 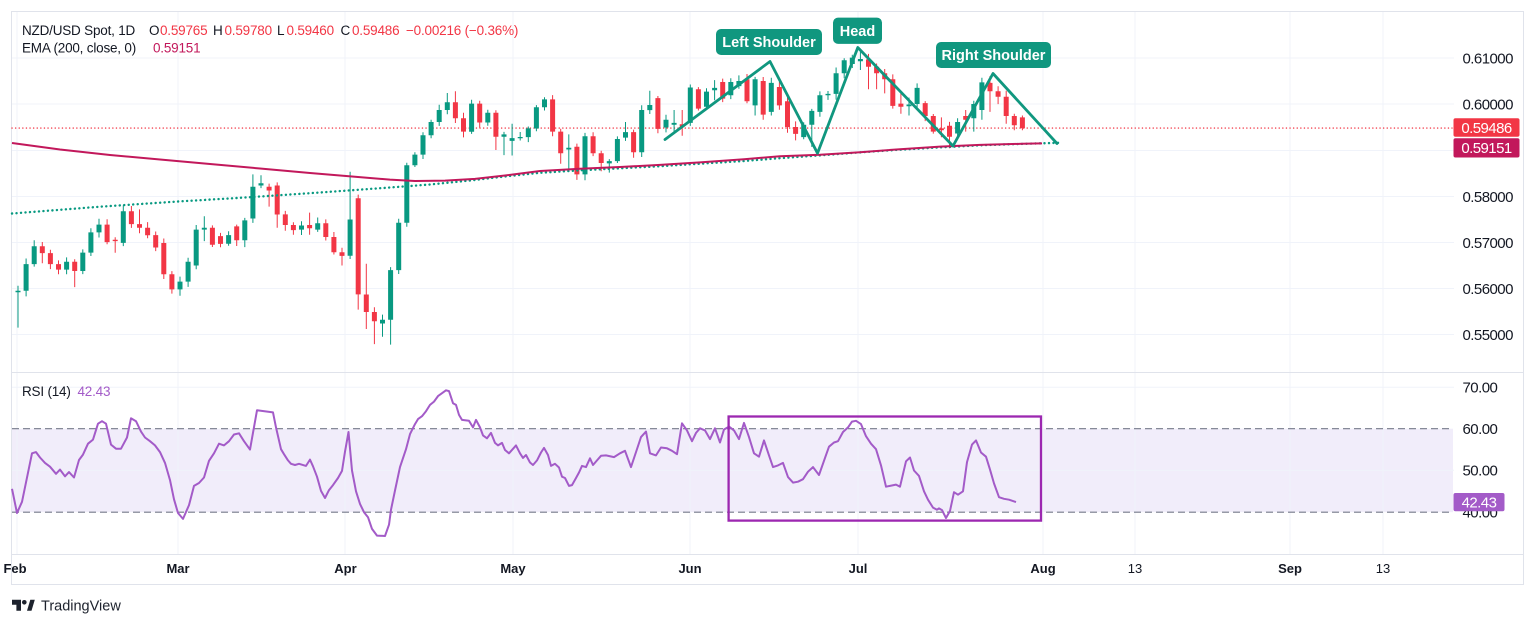 I want to click on svg-text: 60.00, so click(x=1480, y=429).